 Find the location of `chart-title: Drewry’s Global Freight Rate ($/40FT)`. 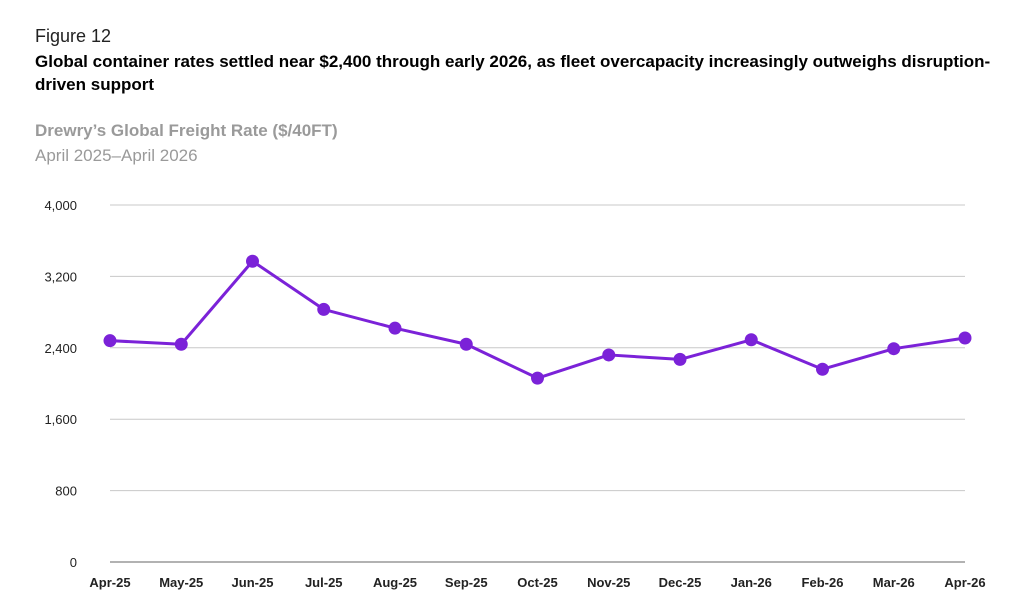

chart-title: Drewry’s Global Freight Rate ($/40FT) is located at coordinates (186, 130).